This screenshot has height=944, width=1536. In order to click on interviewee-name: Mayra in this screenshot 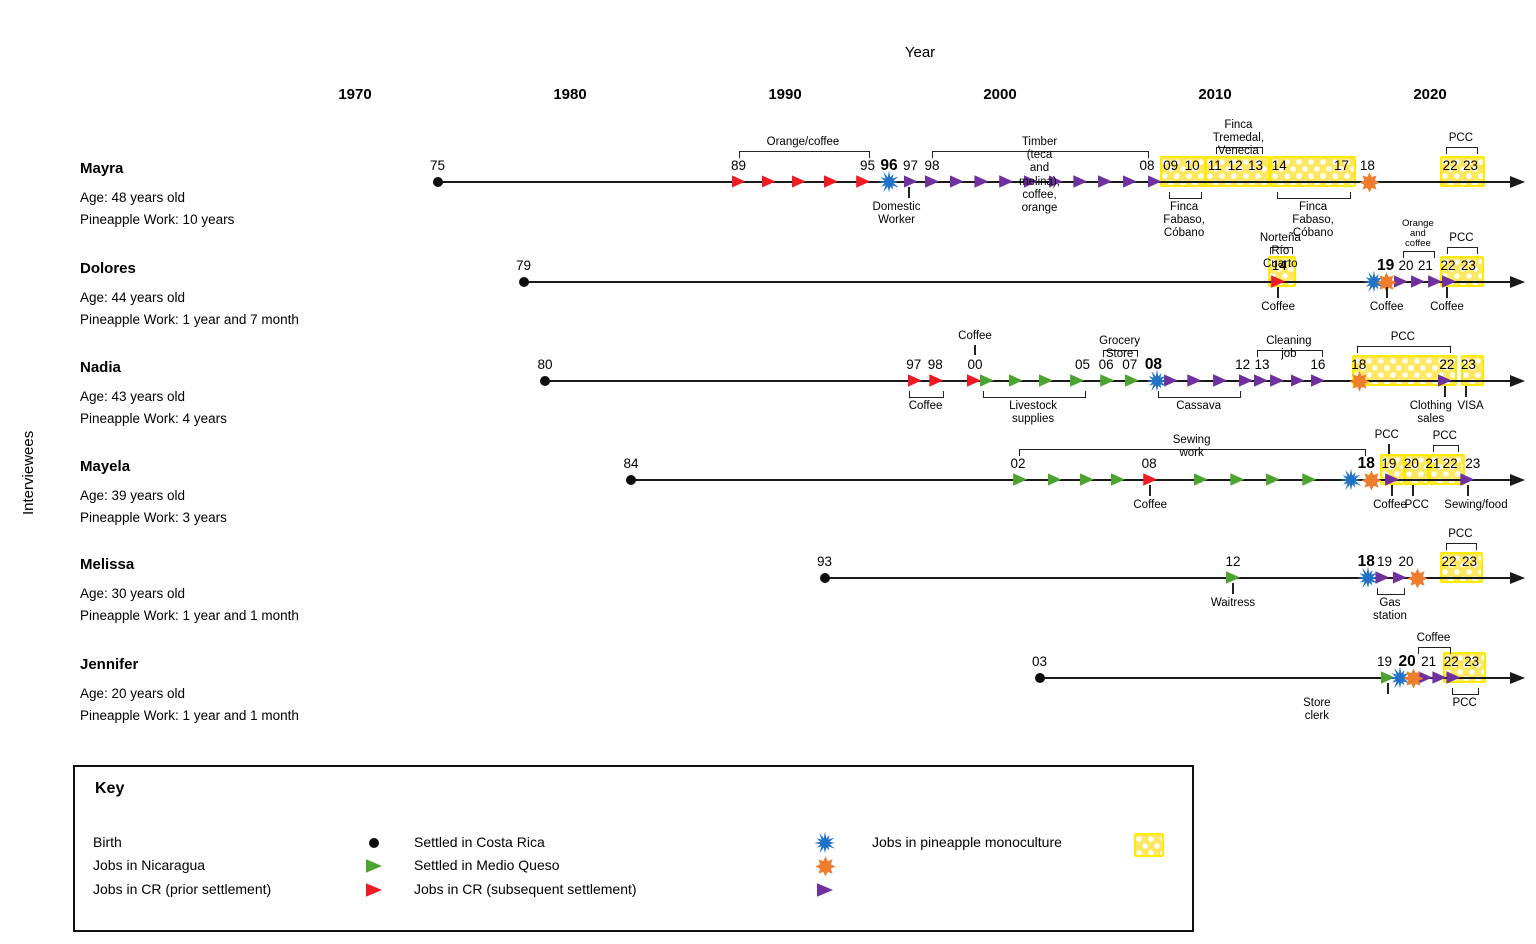, I will do `click(102, 168)`.